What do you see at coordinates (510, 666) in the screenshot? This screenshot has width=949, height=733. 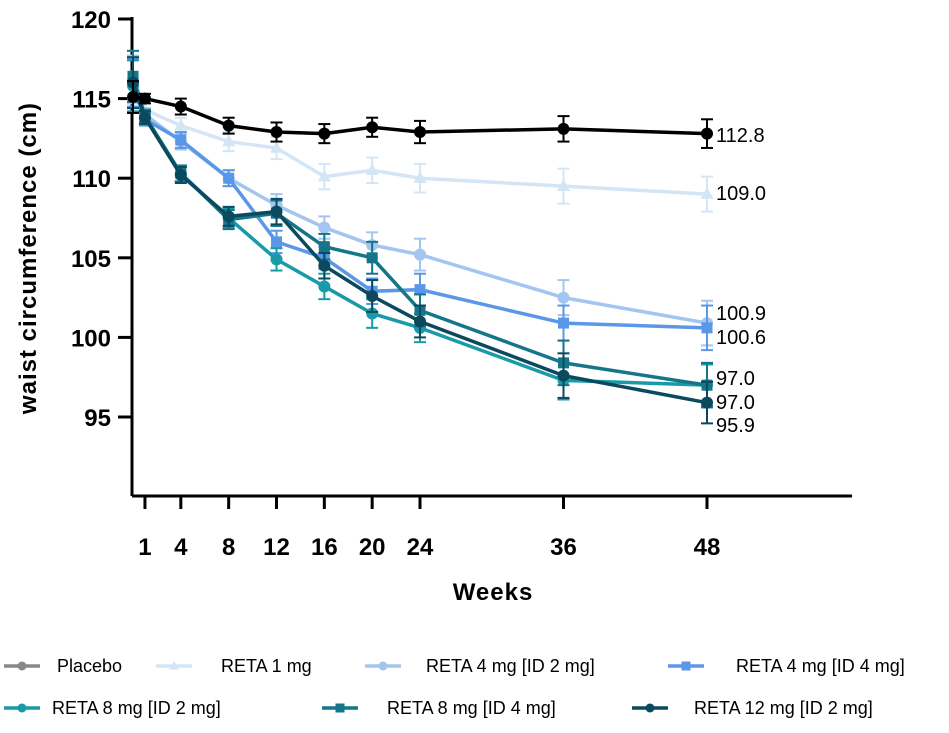 I see `legend-label: RETA 4 mg [ID 2 mg]` at bounding box center [510, 666].